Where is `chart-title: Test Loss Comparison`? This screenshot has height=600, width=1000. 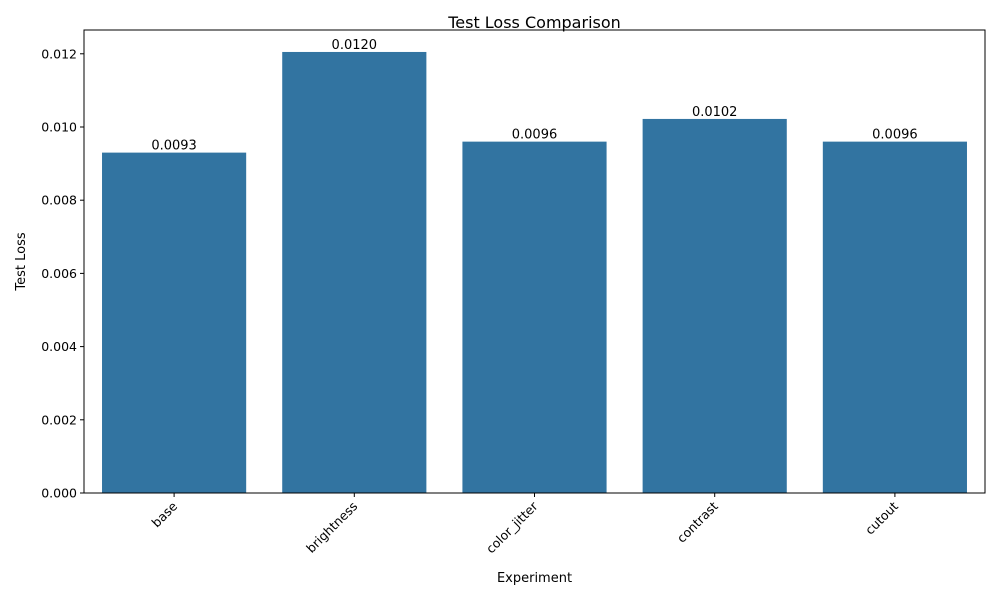 chart-title: Test Loss Comparison is located at coordinates (534, 22).